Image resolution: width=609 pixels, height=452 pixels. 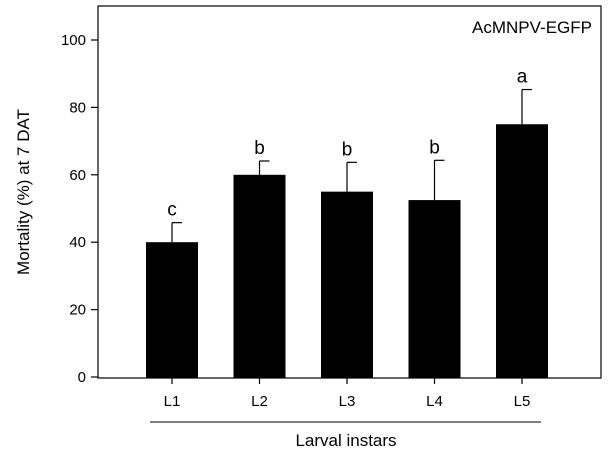 I want to click on significance-label-l1: c, so click(x=172, y=210).